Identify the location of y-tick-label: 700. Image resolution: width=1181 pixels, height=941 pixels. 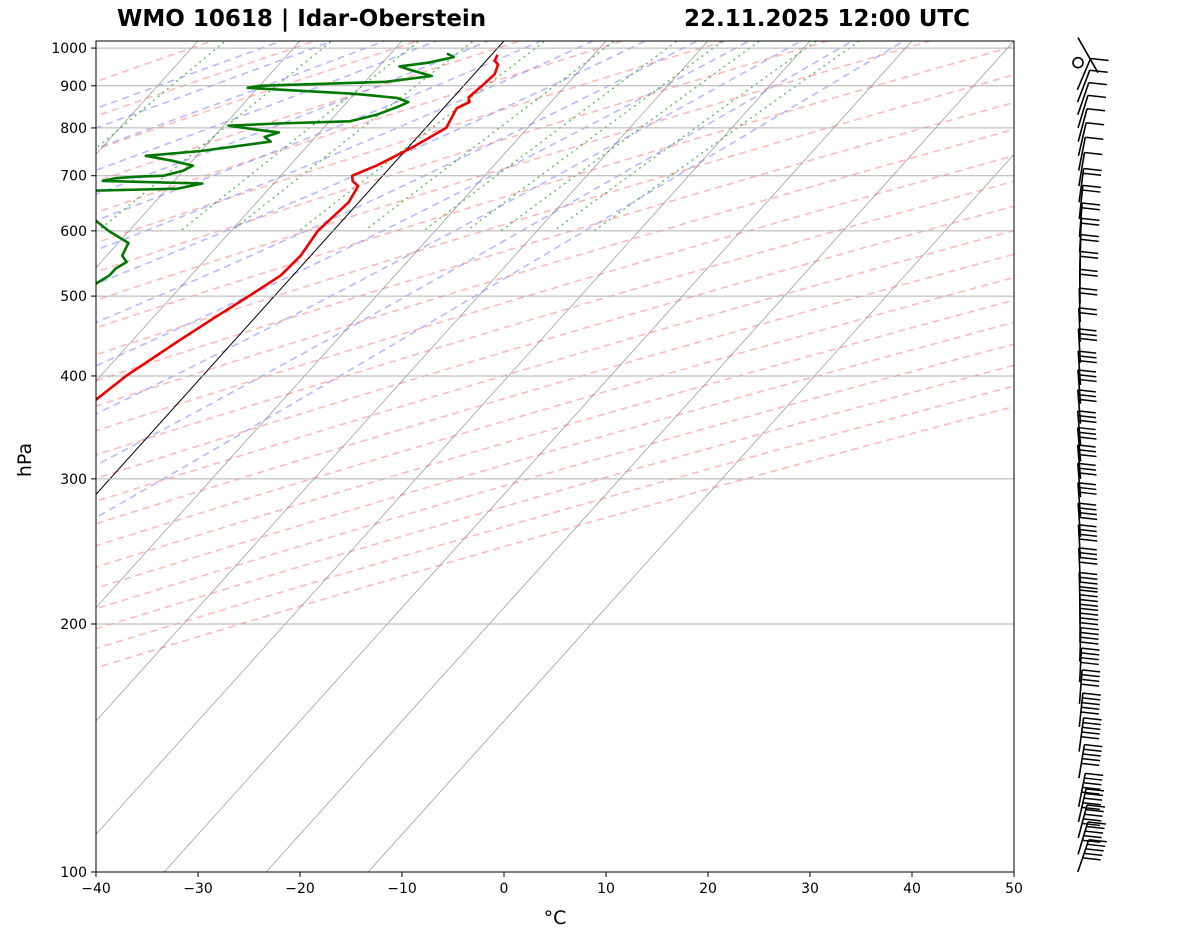
(73, 177).